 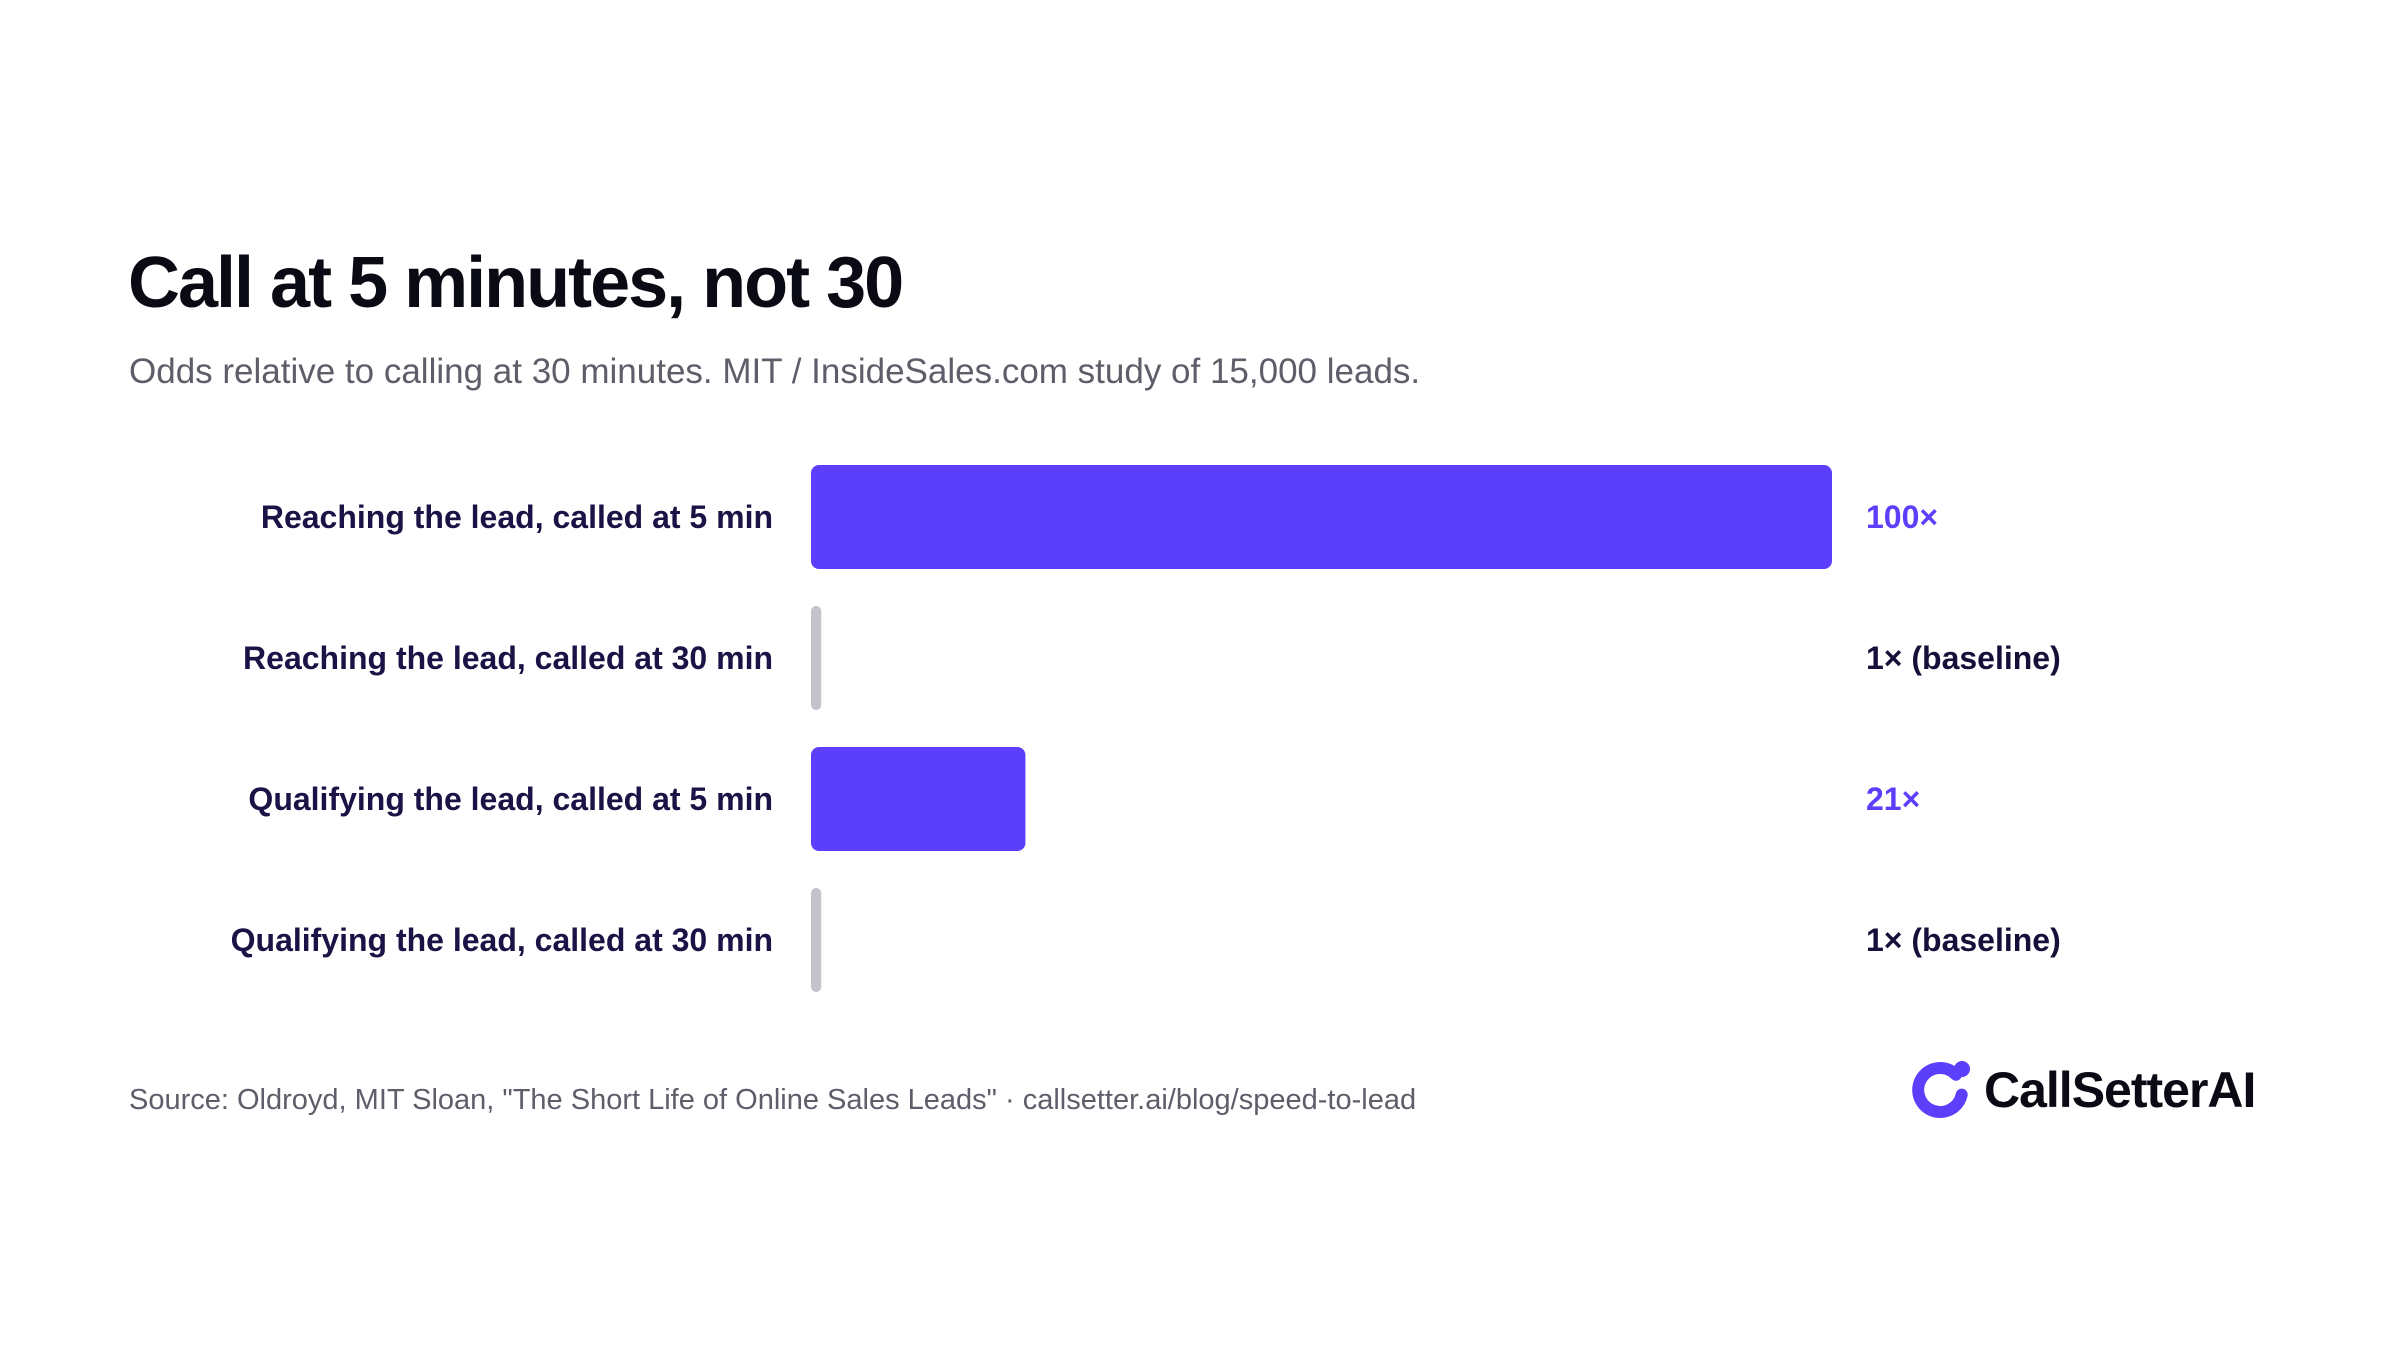 What do you see at coordinates (1893, 799) in the screenshot?
I see `value-label: 21×` at bounding box center [1893, 799].